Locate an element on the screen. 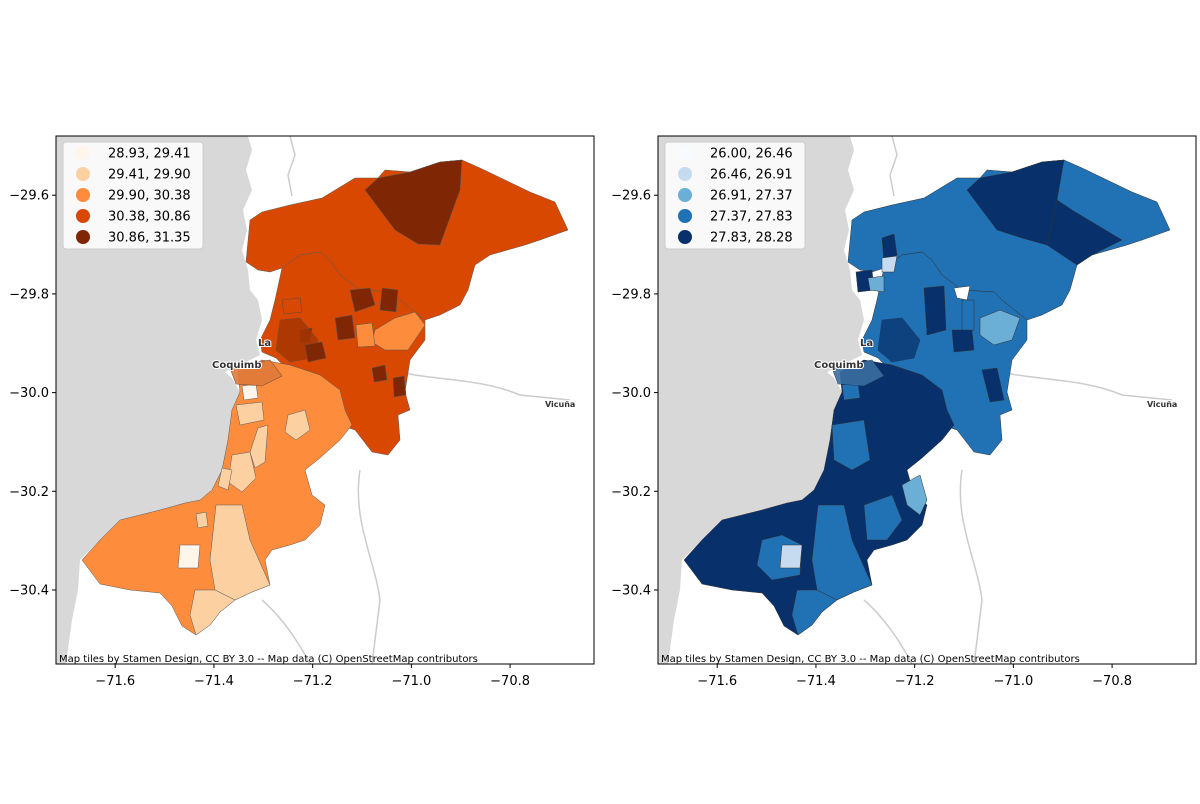  y-axis-right: −29.6 −29.8 −30.0 −30.2 −30.4 is located at coordinates (634, 393).